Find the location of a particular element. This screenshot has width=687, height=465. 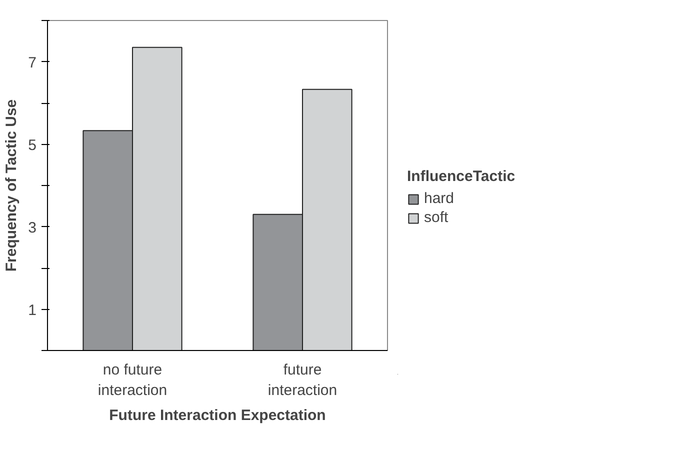

legend-title: InfluenceTactic is located at coordinates (461, 176).